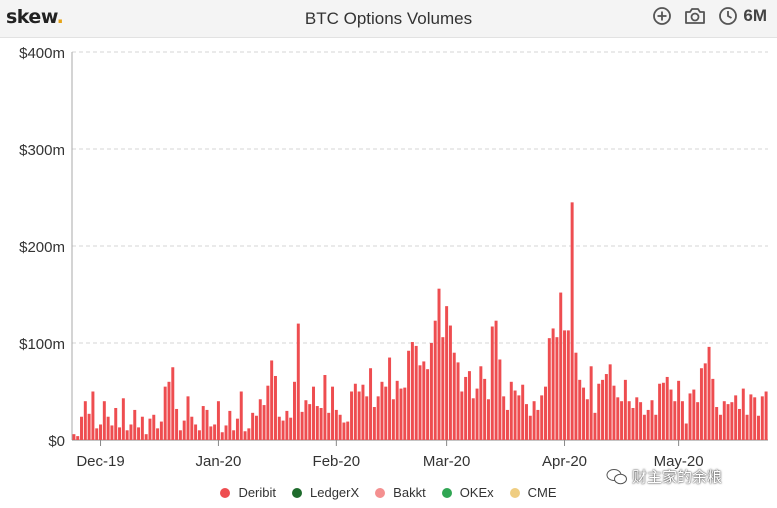 This screenshot has height=508, width=777. I want to click on add-button, so click(662, 16).